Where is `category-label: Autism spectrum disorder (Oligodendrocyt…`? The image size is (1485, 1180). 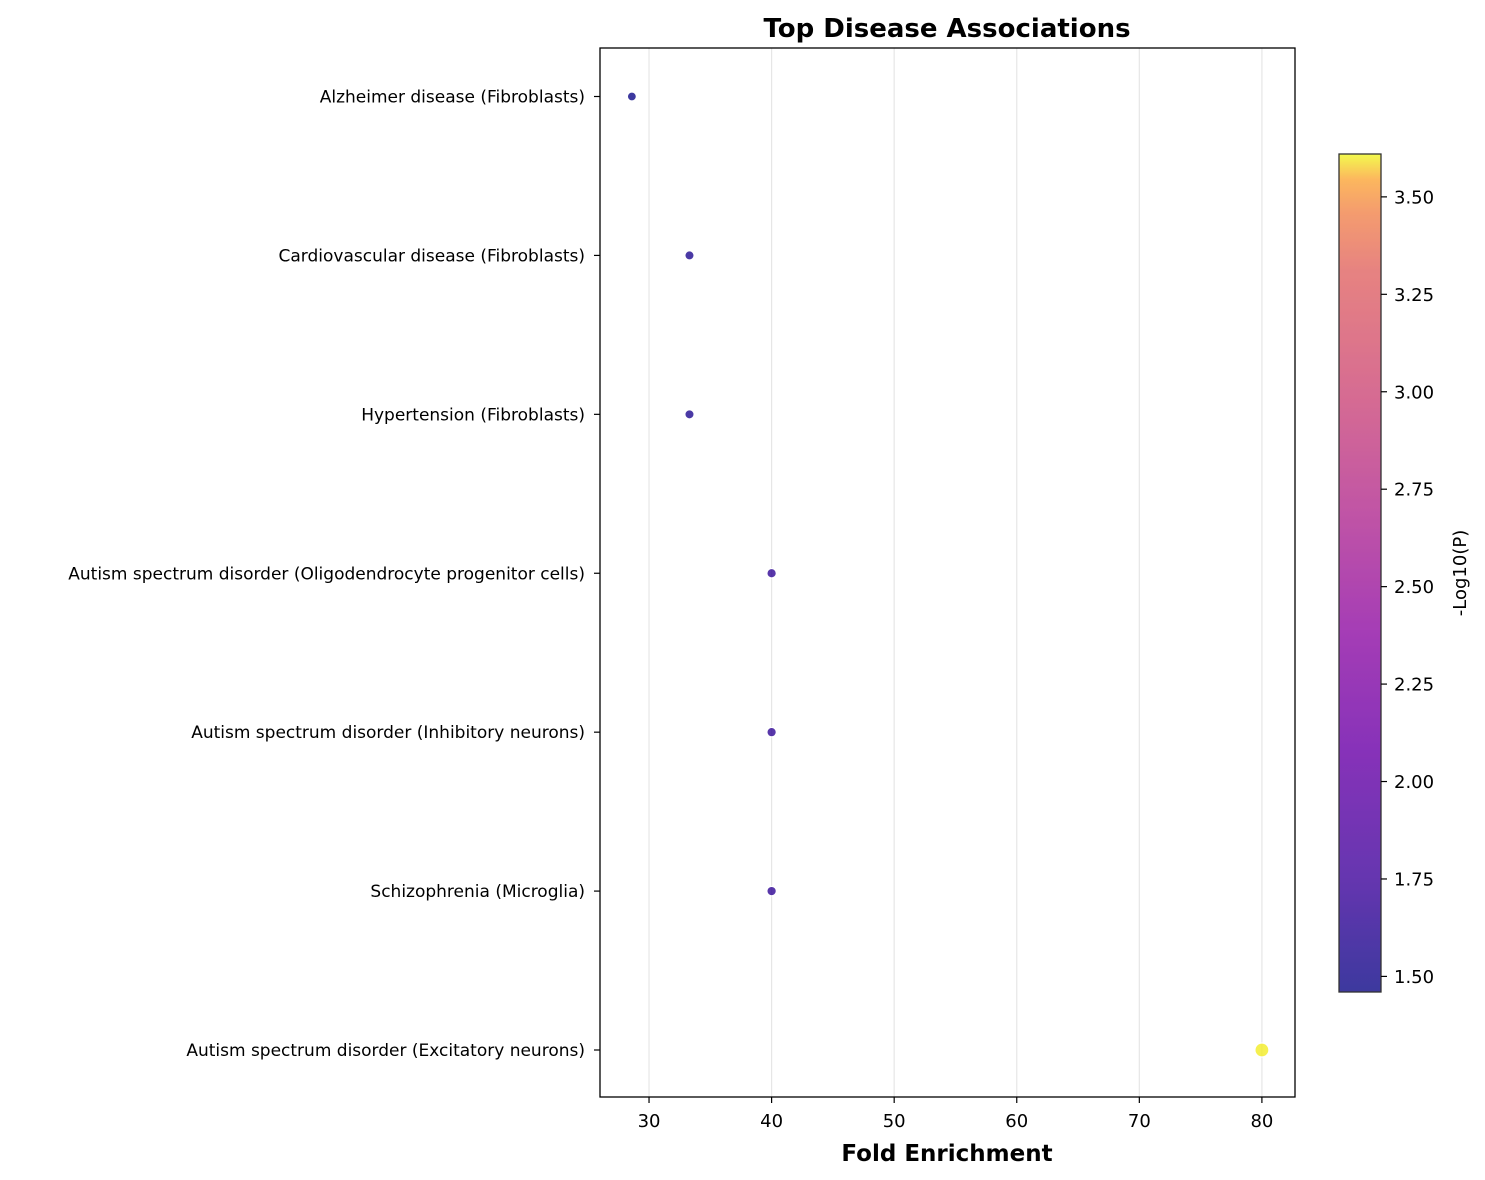
category-label: Autism spectrum disorder (Oligodendrocyt… is located at coordinates (326, 574).